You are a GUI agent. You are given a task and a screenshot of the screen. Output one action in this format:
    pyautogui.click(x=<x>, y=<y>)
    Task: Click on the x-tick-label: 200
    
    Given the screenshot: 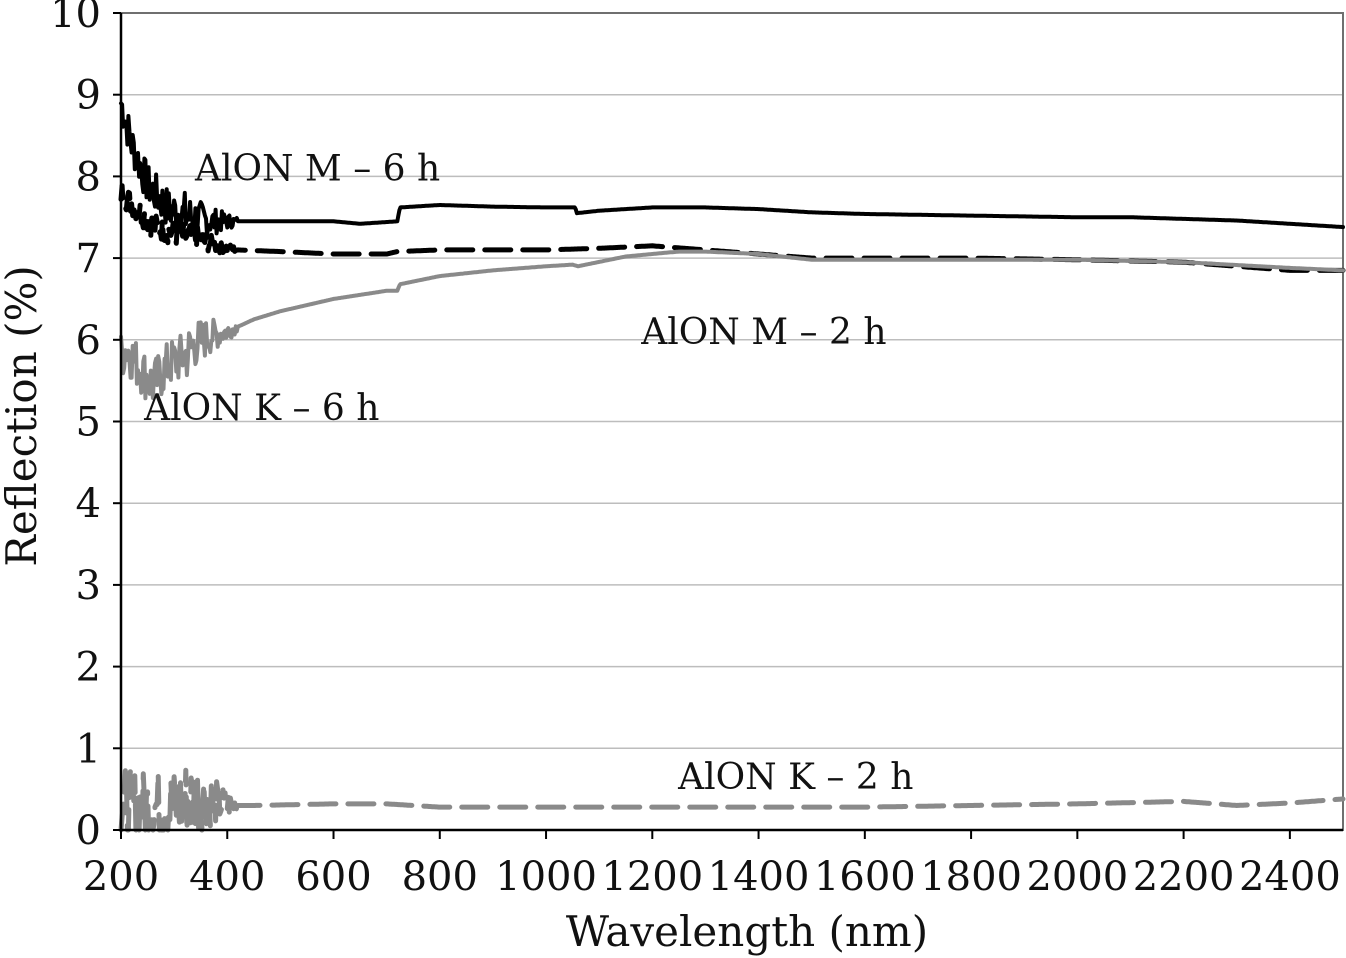 What is the action you would take?
    pyautogui.click(x=121, y=877)
    